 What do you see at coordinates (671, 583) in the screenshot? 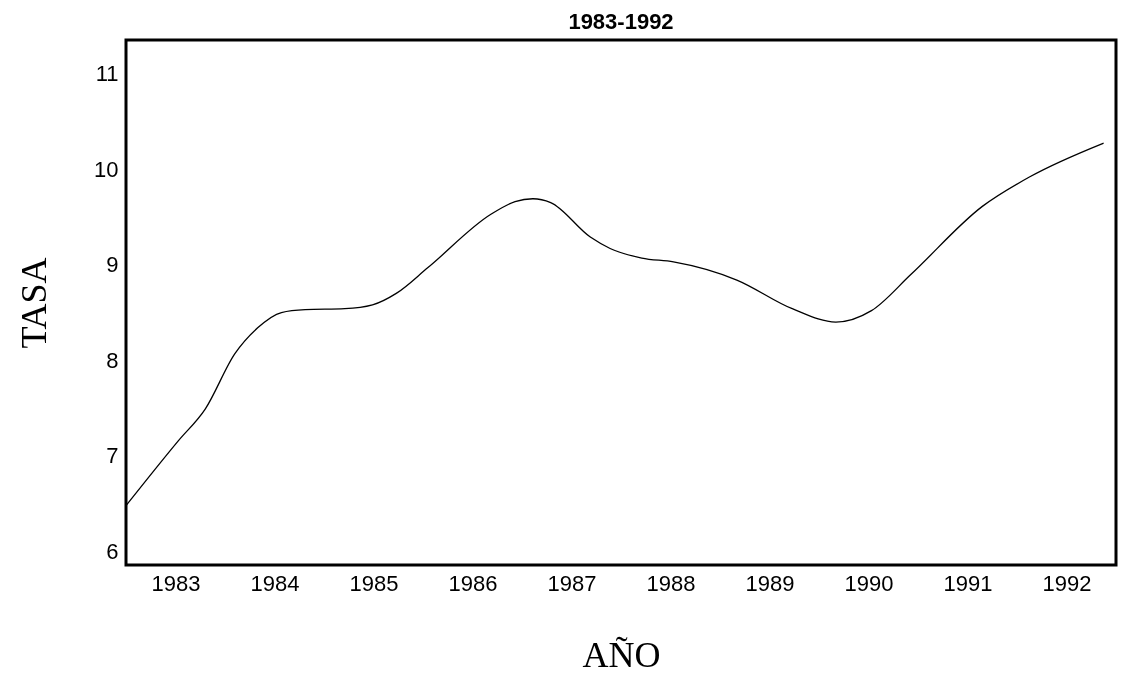
I see `x-tick-label: 1988` at bounding box center [671, 583].